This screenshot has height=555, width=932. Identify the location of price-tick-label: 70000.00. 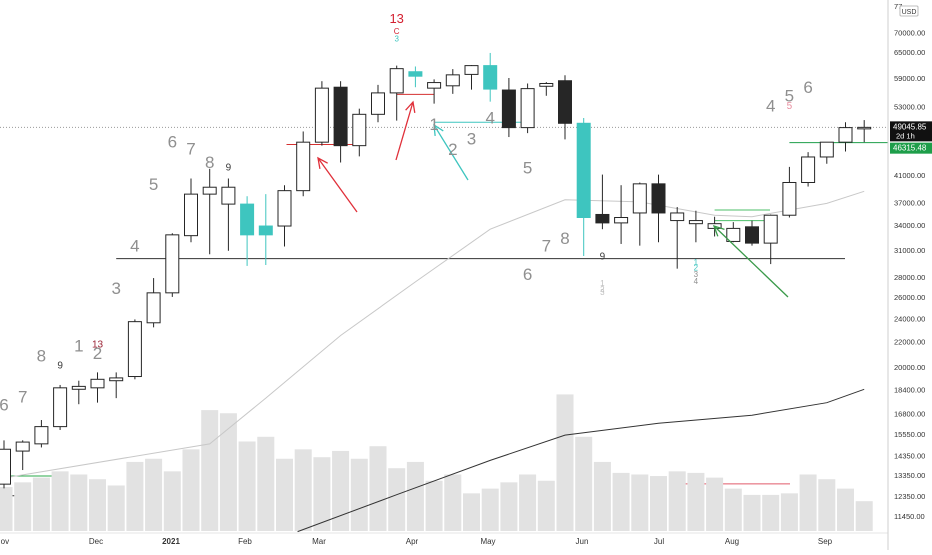
(909, 32).